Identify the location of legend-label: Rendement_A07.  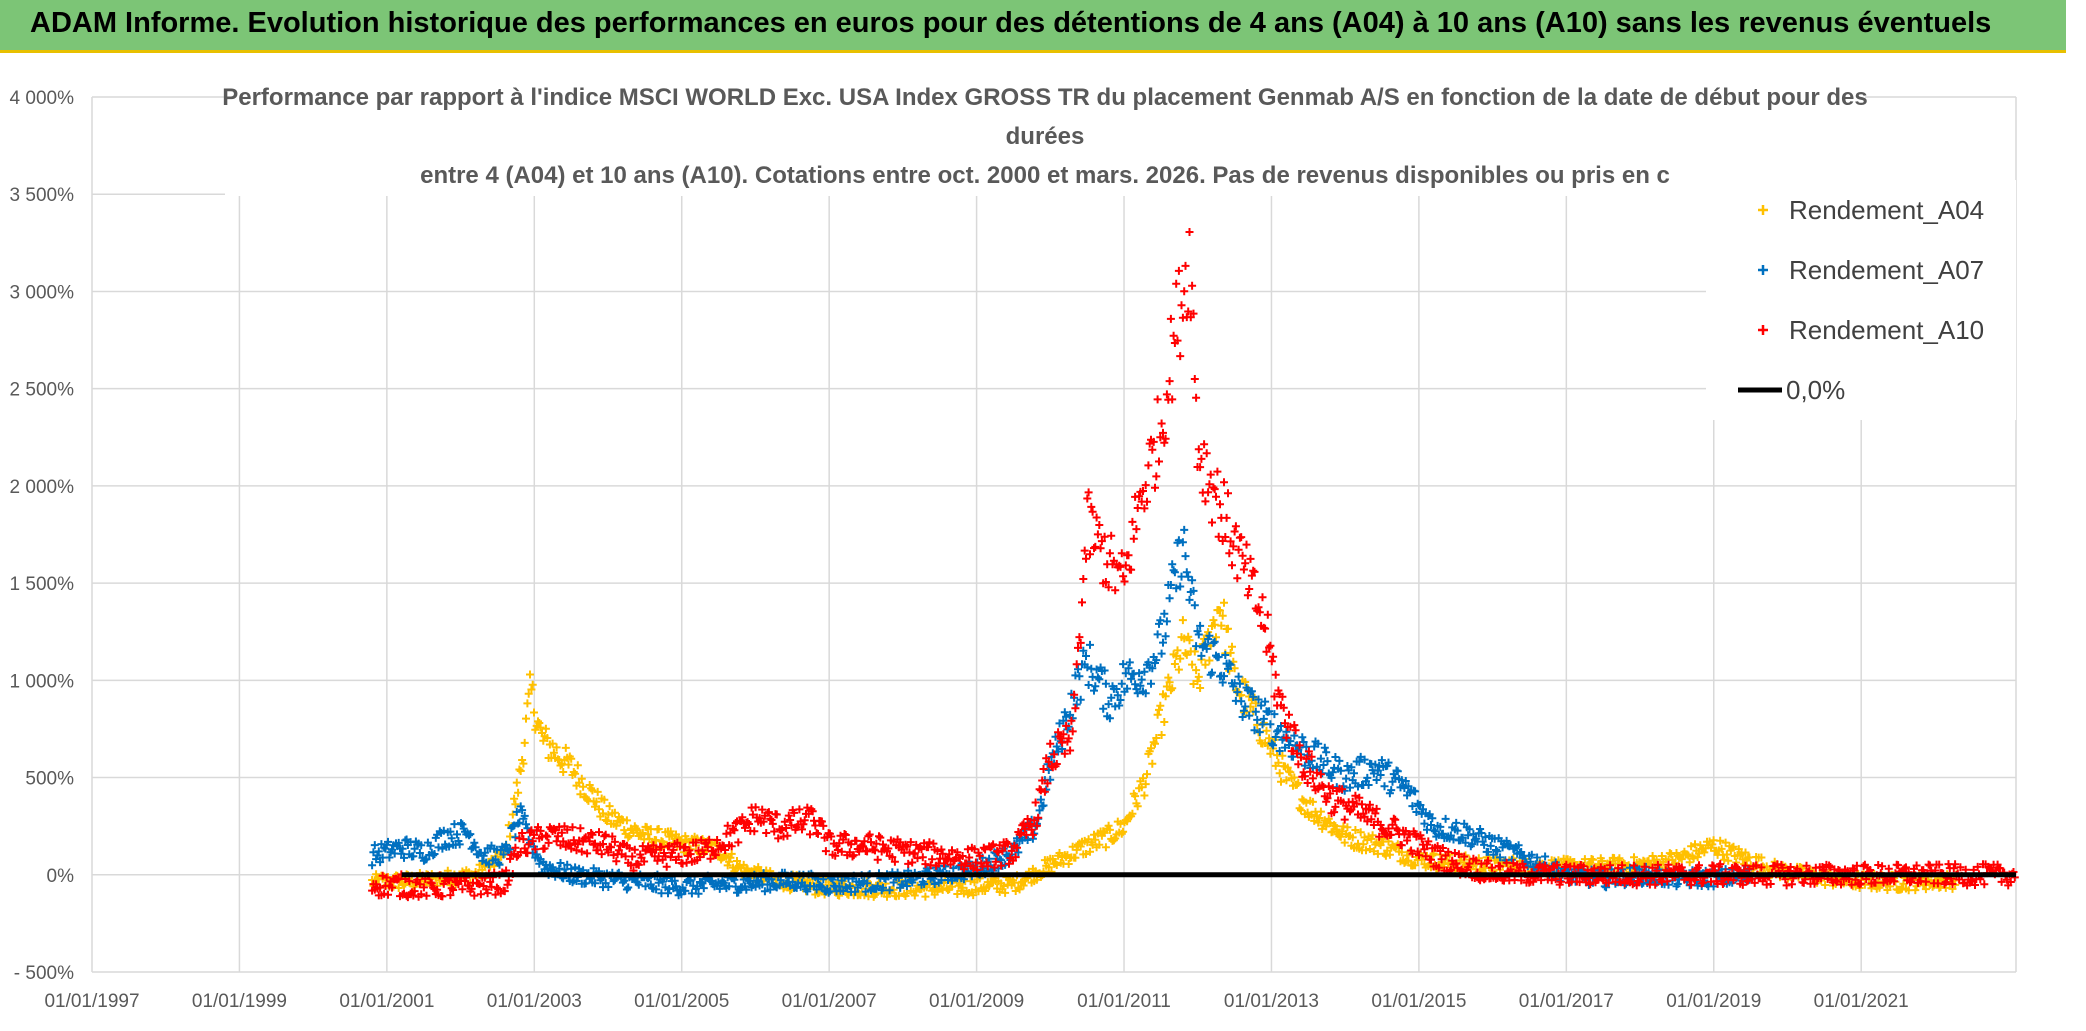
(1886, 270).